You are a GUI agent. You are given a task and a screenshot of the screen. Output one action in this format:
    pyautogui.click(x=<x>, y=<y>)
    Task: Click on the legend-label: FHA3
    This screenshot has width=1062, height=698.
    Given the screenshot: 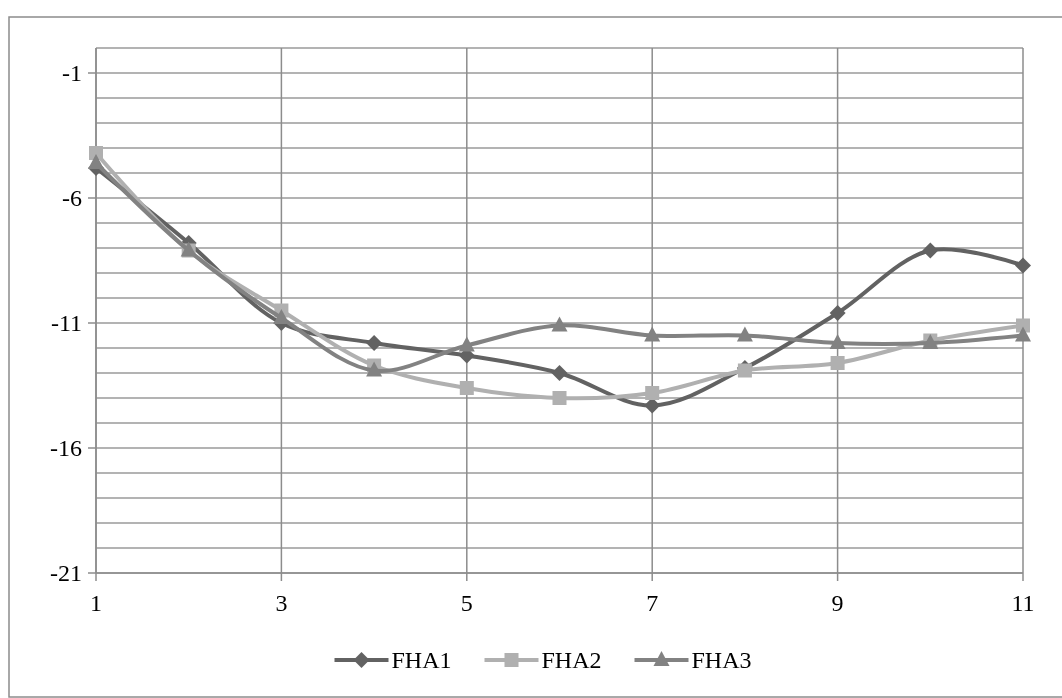 What is the action you would take?
    pyautogui.click(x=721, y=660)
    